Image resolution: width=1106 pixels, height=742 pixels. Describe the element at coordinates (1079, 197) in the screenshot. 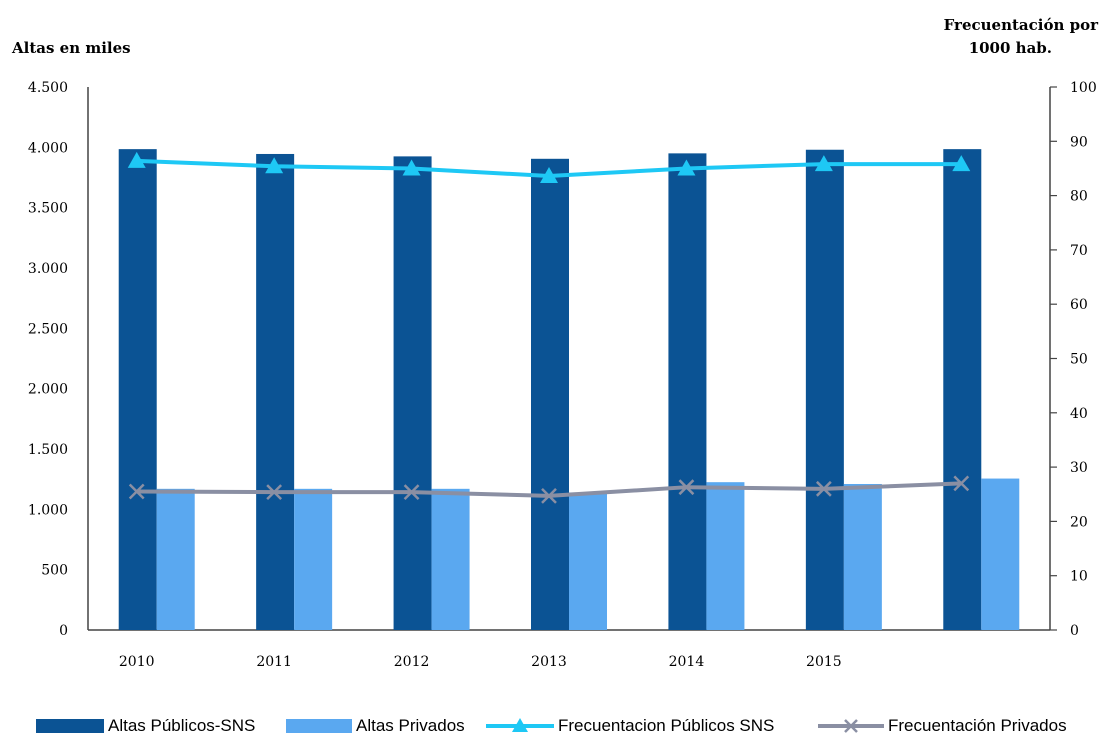

I see `y-right-tick-label: 80` at that location.